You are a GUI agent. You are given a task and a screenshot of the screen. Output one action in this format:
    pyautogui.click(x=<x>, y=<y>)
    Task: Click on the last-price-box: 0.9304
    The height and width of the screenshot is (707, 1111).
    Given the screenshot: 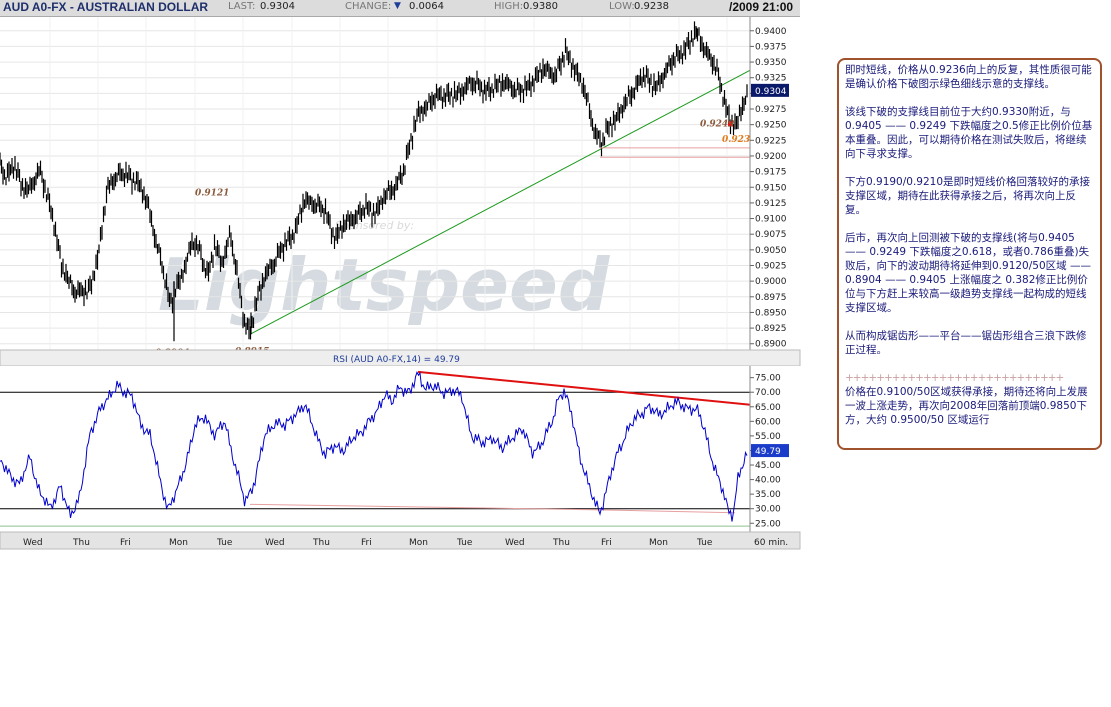 What is the action you would take?
    pyautogui.click(x=770, y=90)
    